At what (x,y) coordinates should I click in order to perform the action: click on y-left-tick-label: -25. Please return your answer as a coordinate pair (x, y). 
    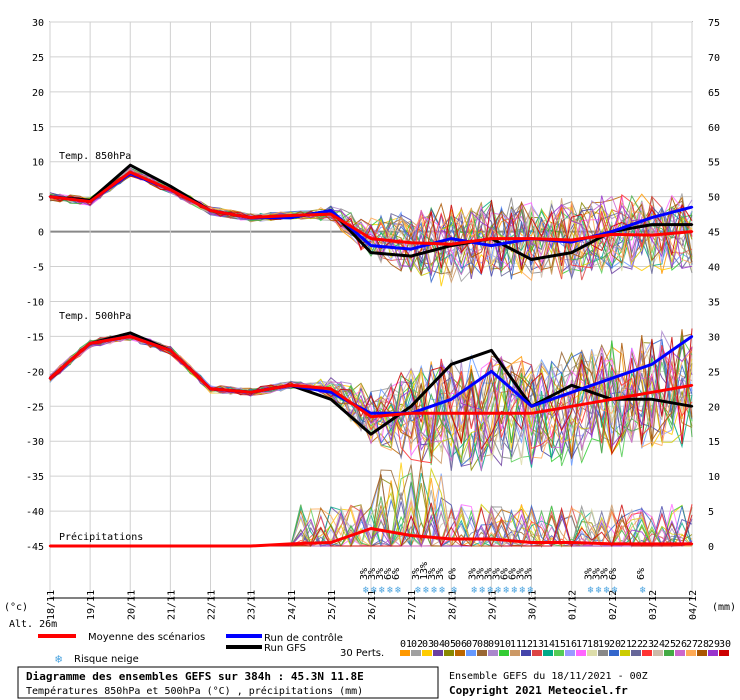
    Looking at the image, I should click on (35, 407).